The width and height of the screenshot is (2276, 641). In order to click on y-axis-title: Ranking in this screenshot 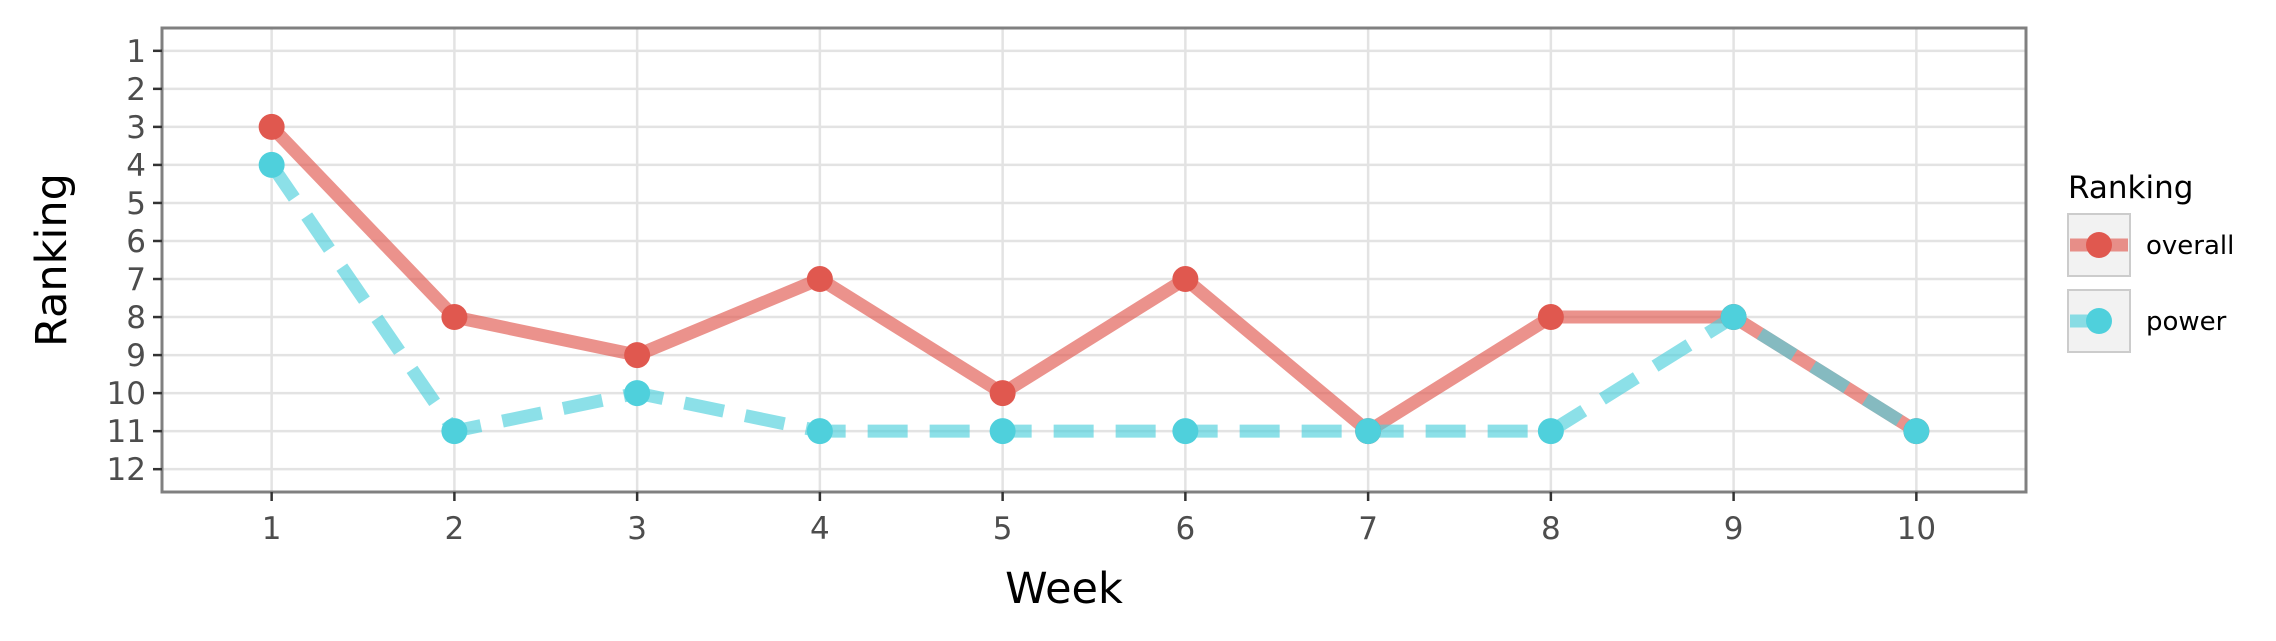, I will do `click(52, 260)`.